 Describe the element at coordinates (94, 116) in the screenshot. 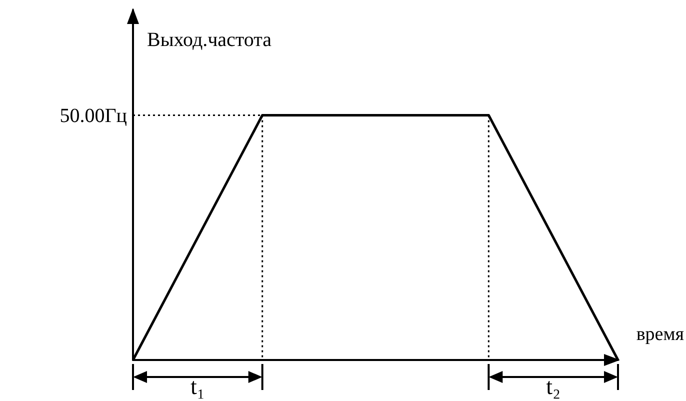

I see `text: 50.00Гц` at that location.